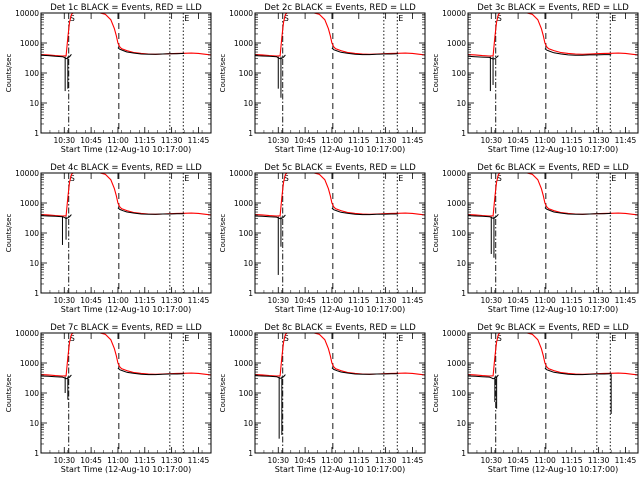 This screenshot has width=640, height=485. What do you see at coordinates (340, 8) in the screenshot?
I see `panel-title: Det 2c BLACK = Events, RED = LLD` at bounding box center [340, 8].